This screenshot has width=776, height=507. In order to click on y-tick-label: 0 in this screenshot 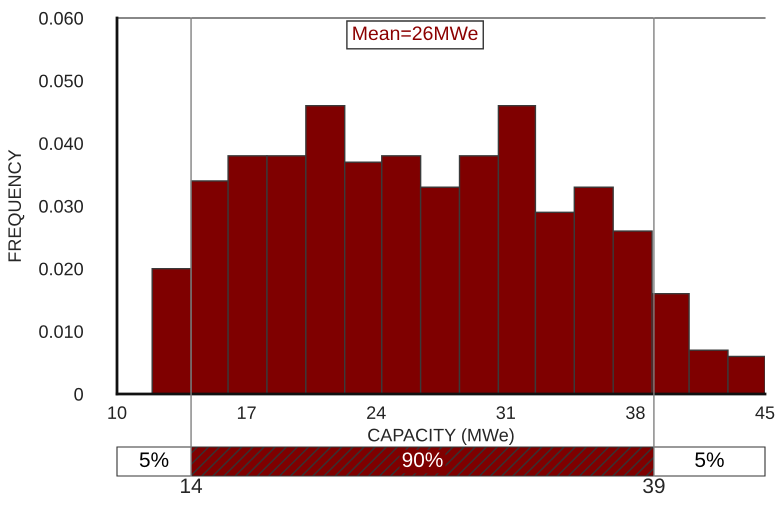, I will do `click(78, 394)`.